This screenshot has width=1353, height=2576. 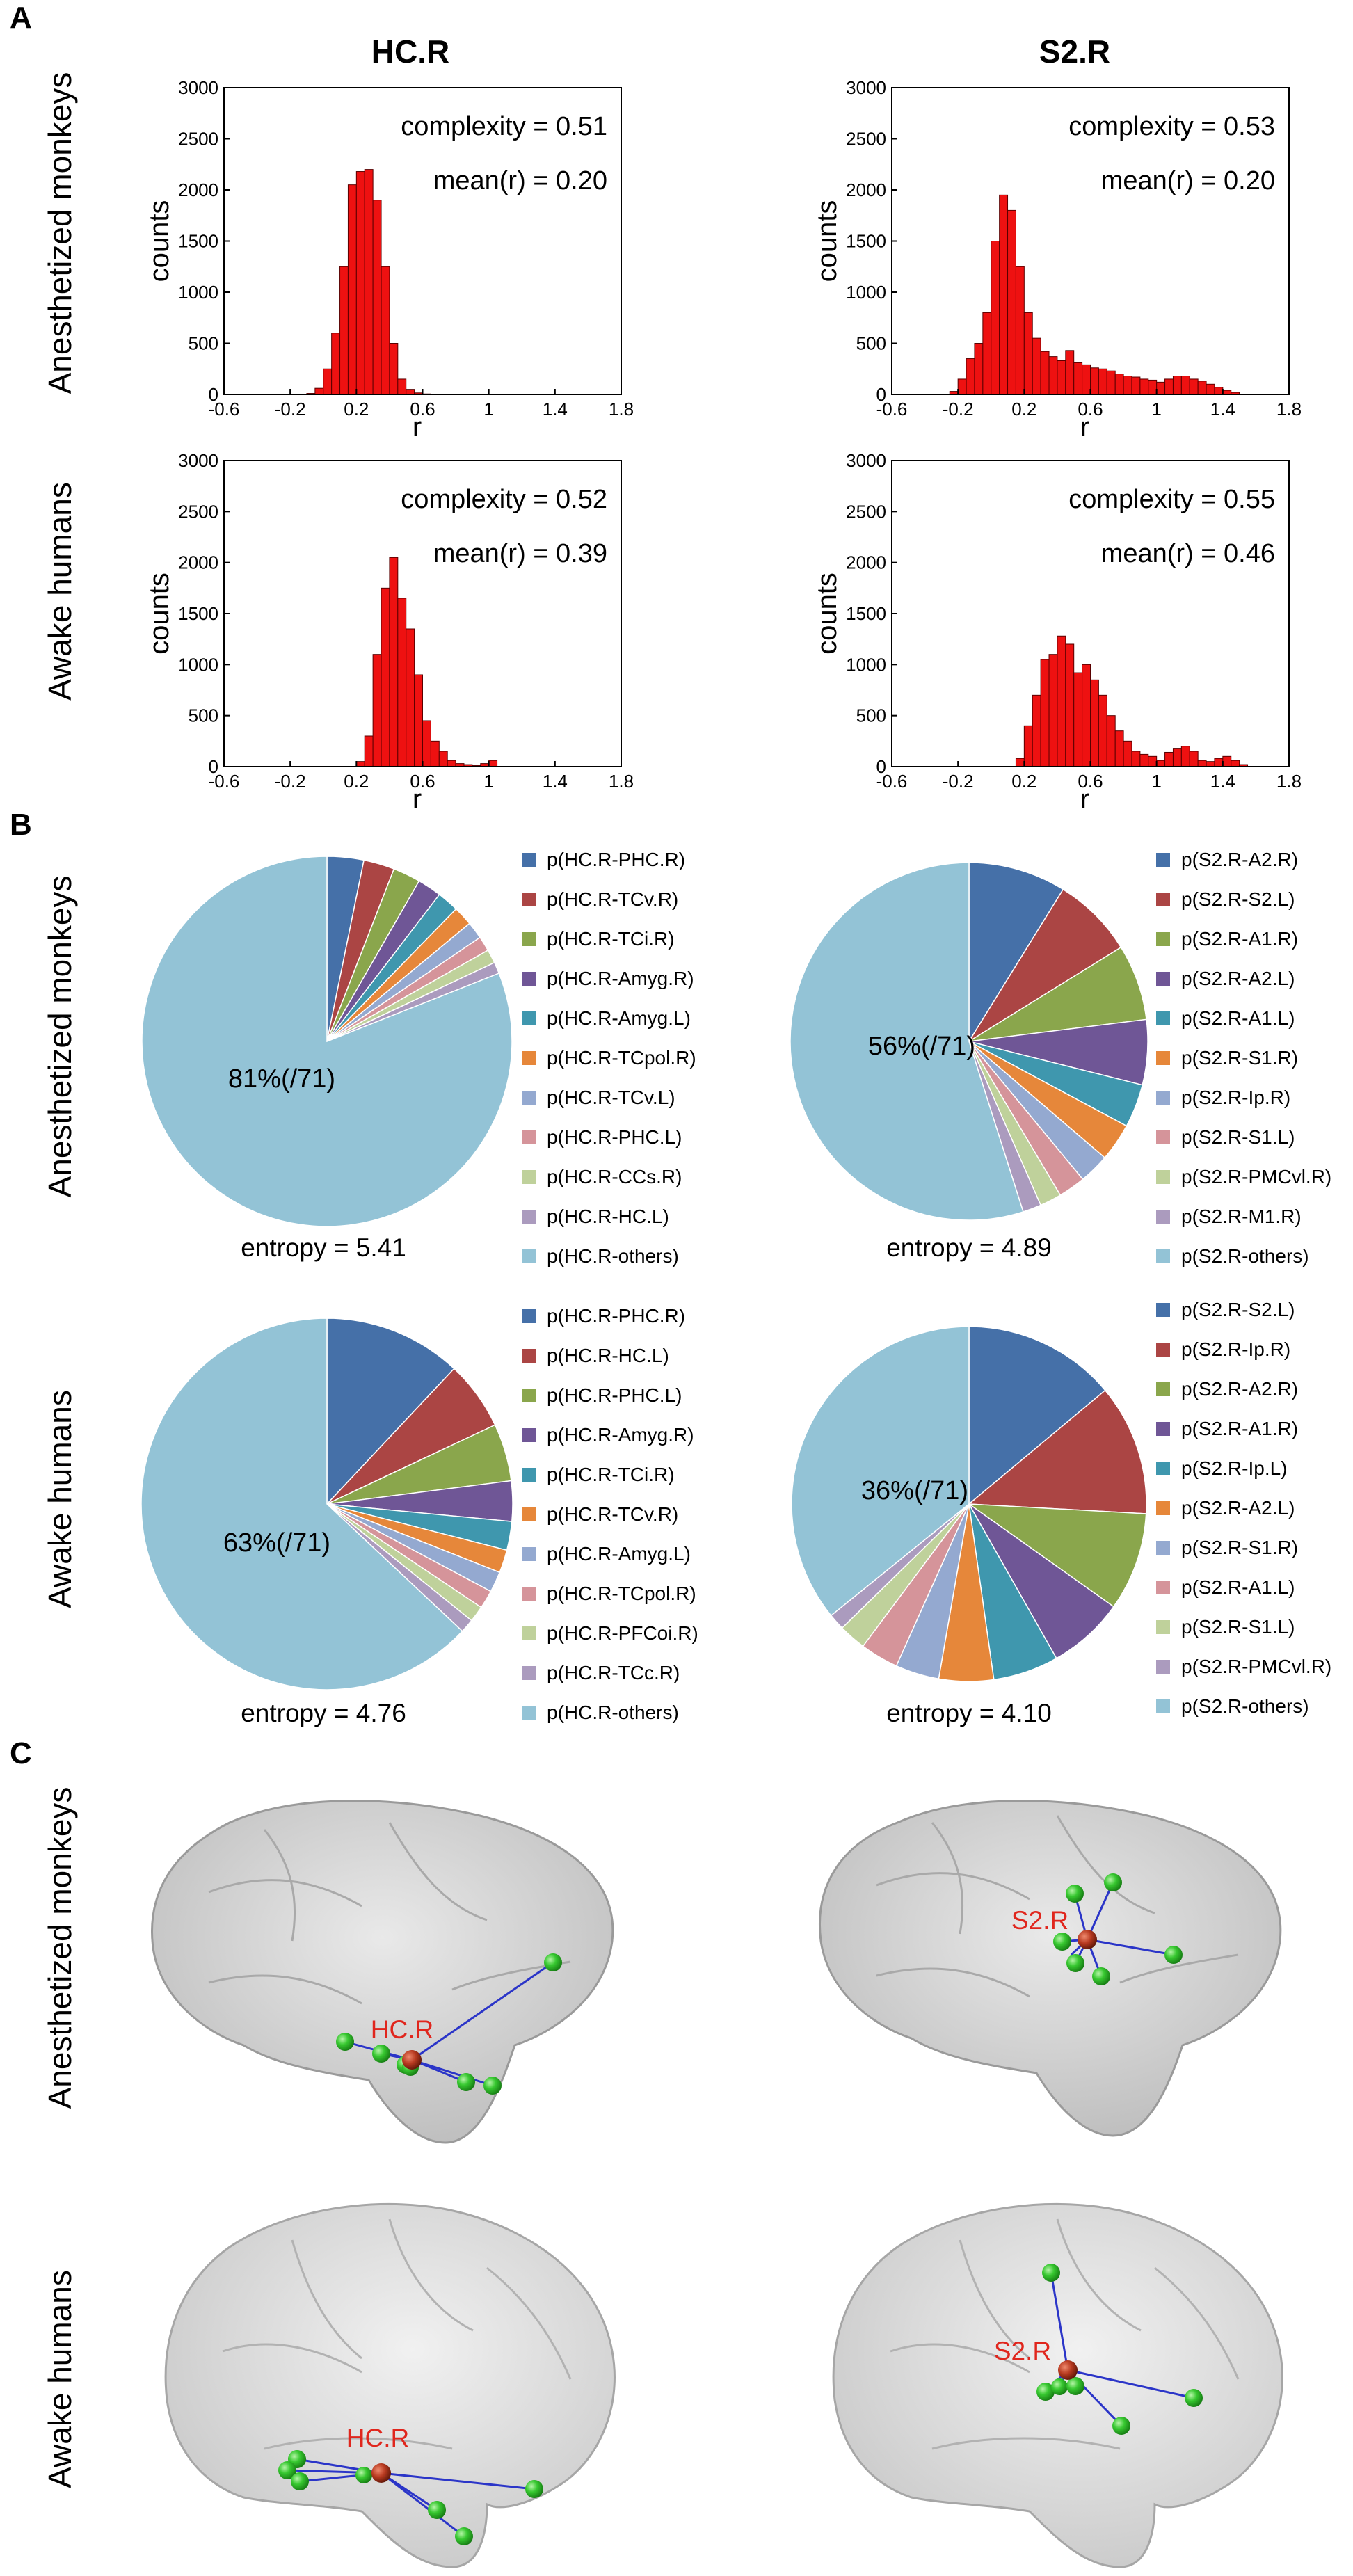 What do you see at coordinates (871, 343) in the screenshot?
I see `y-tick-label: 500` at bounding box center [871, 343].